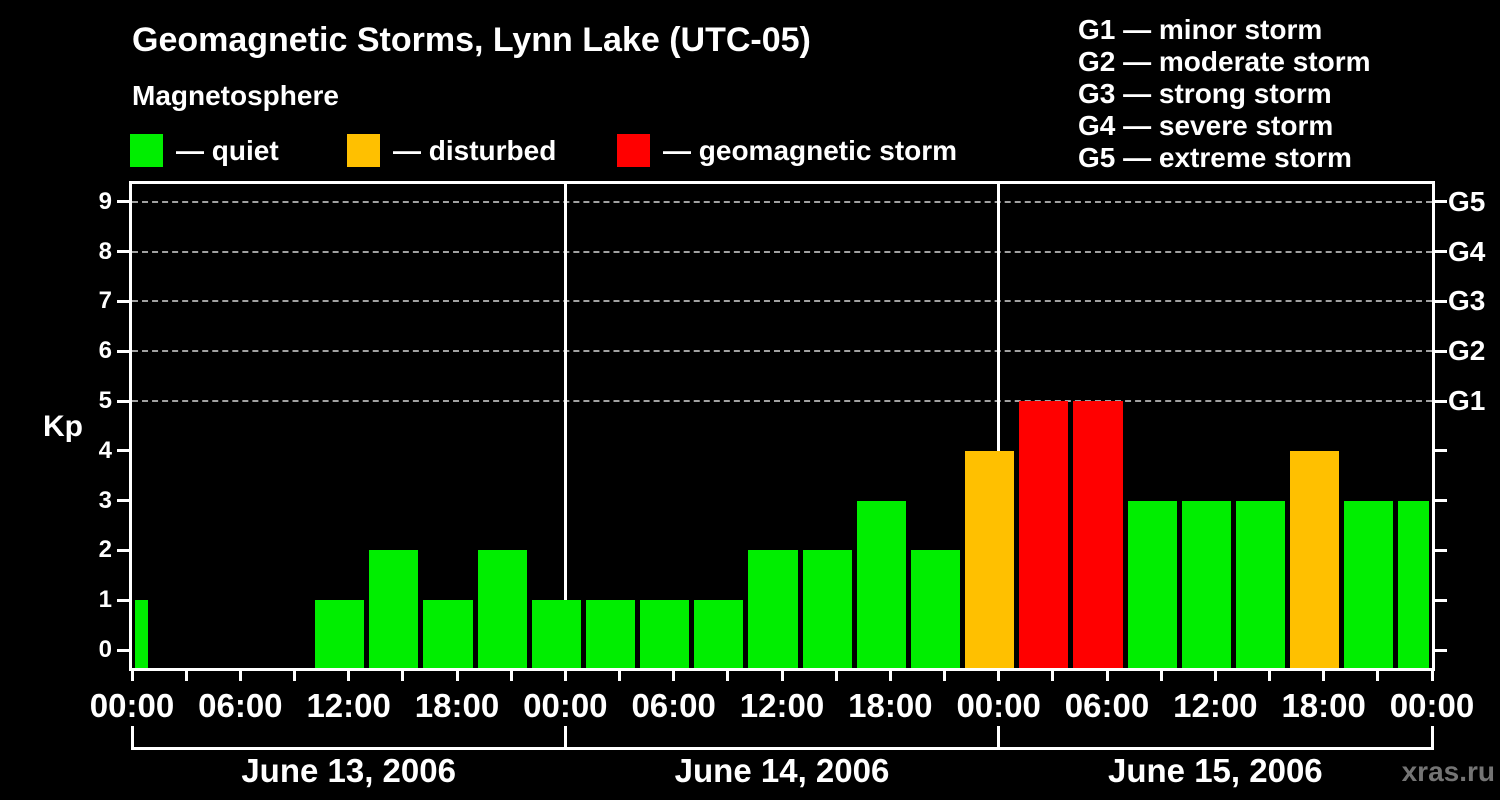 This screenshot has height=800, width=1500. What do you see at coordinates (1224, 61) in the screenshot?
I see `g-legend-line-g2: G2 — moderate storm` at bounding box center [1224, 61].